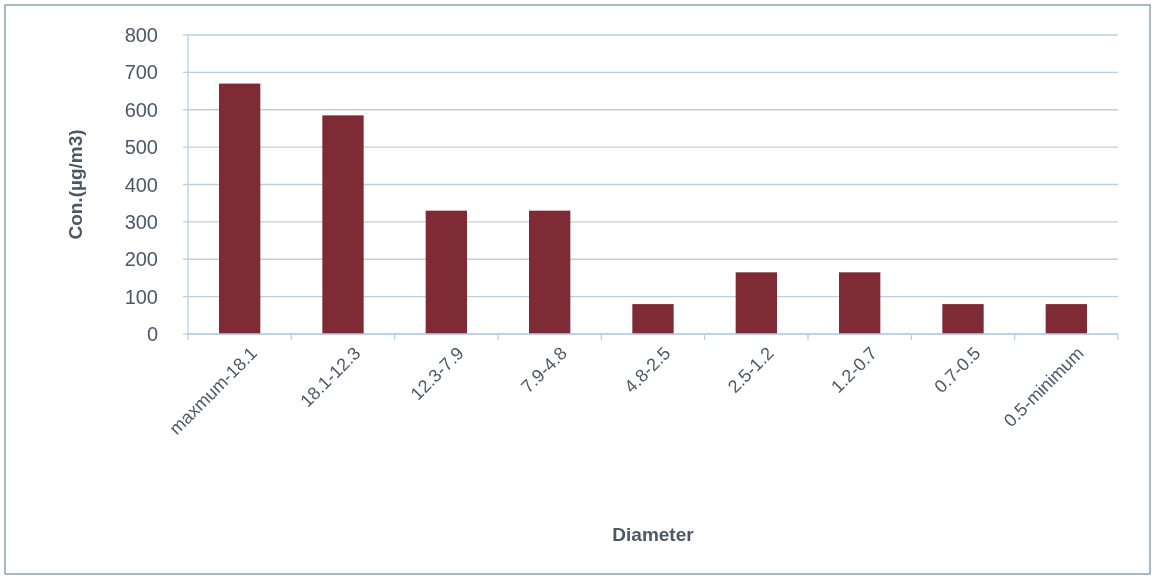 Image resolution: width=1155 pixels, height=578 pixels. What do you see at coordinates (141, 184) in the screenshot?
I see `y-tick-label: 400` at bounding box center [141, 184].